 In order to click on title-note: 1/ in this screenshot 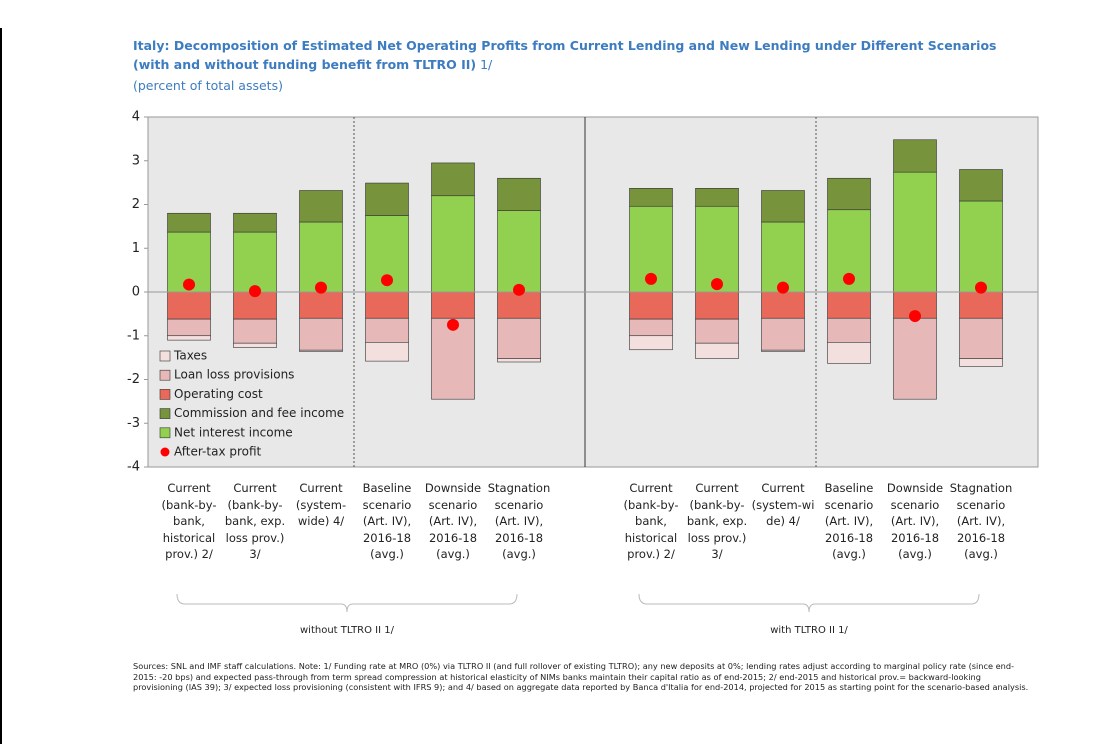, I will do `click(486, 64)`.